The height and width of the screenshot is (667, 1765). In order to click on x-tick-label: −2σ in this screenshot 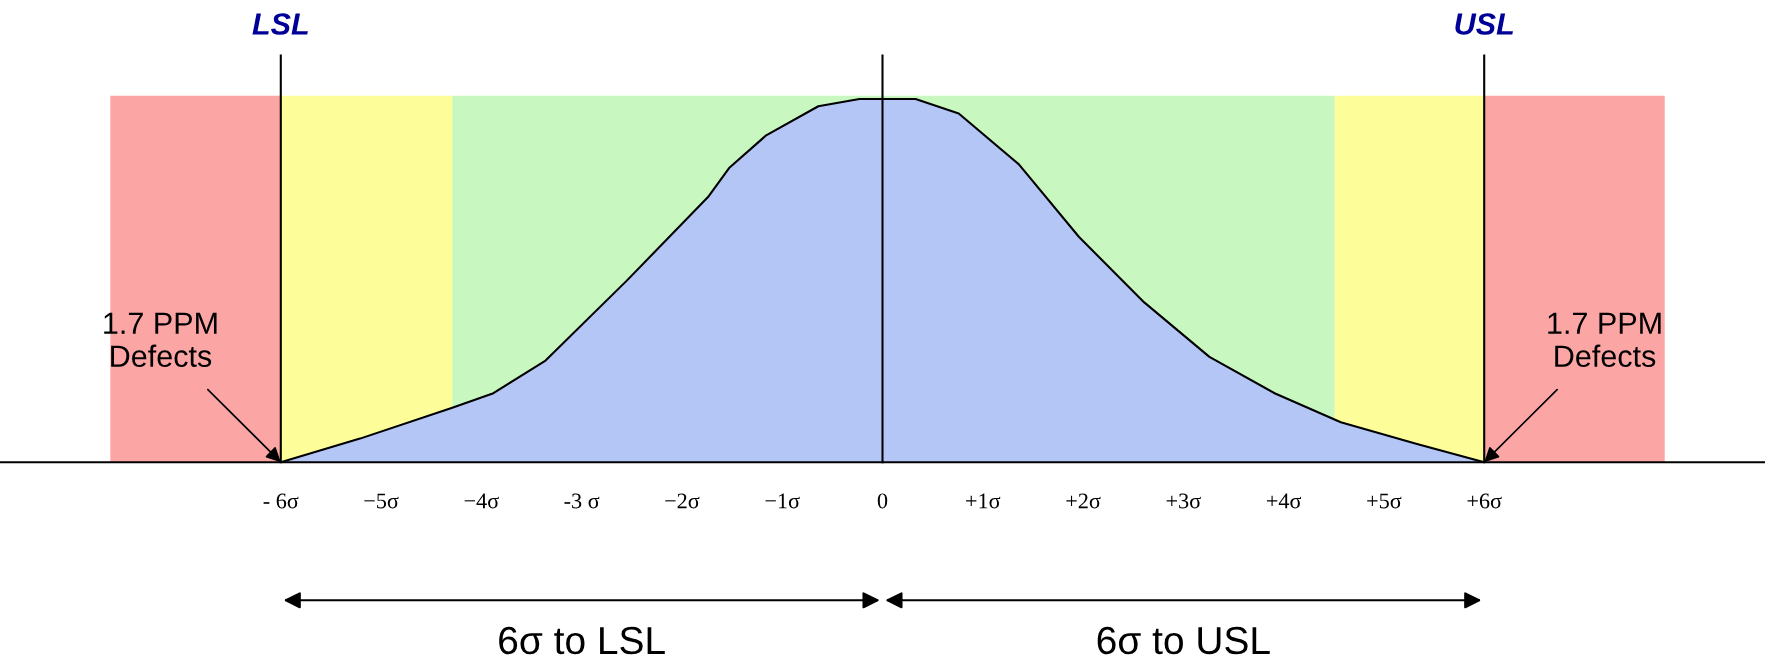, I will do `click(682, 501)`.